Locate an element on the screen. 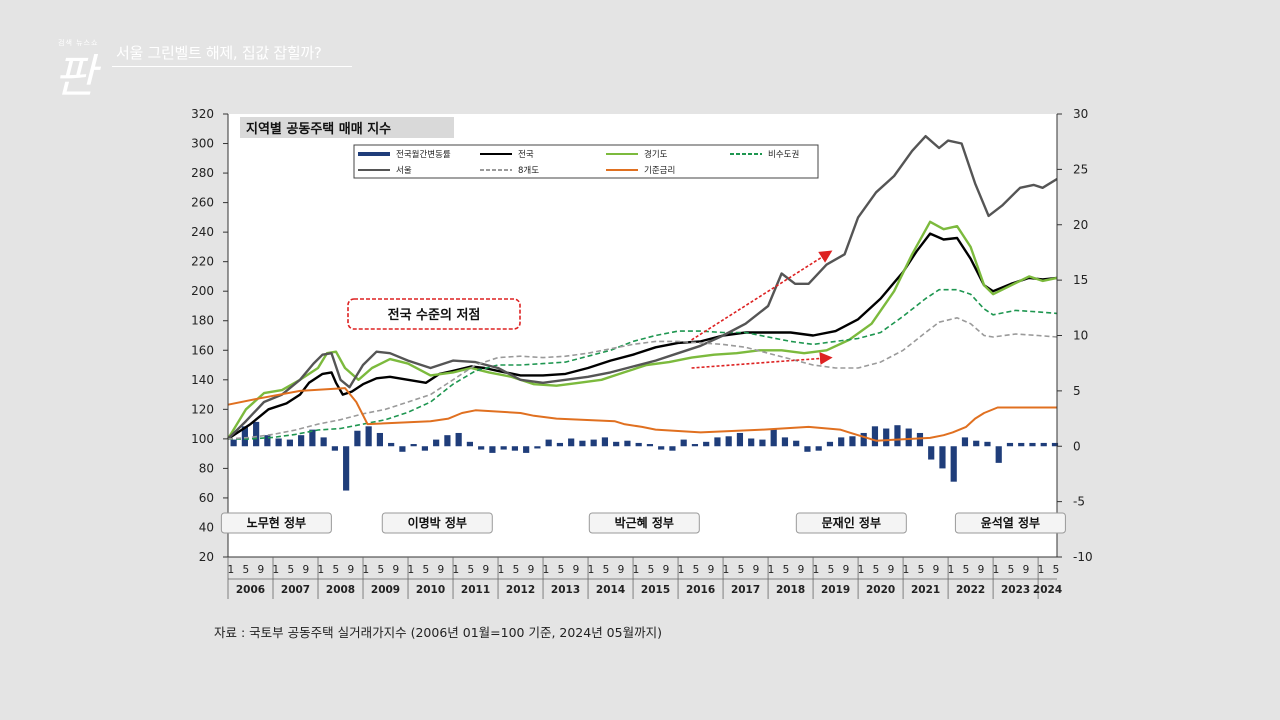 The height and width of the screenshot is (720, 1280). series-line-비수도권 is located at coordinates (643, 364).